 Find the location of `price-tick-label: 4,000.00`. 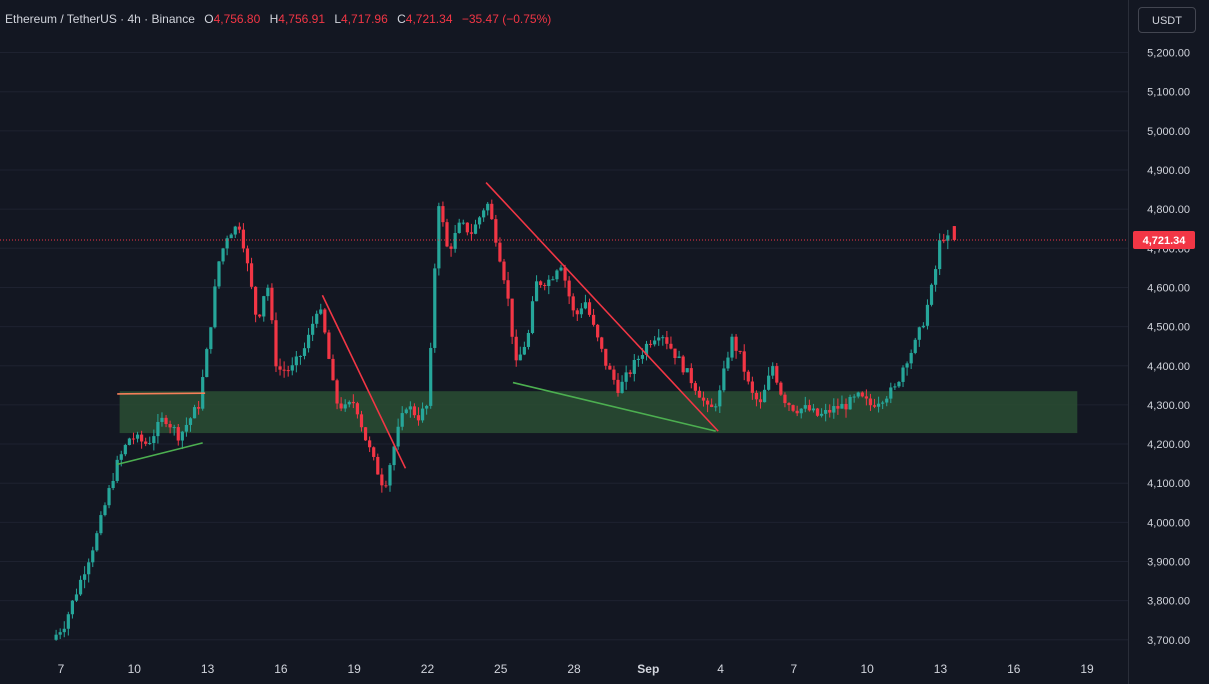

price-tick-label: 4,000.00 is located at coordinates (1168, 523).